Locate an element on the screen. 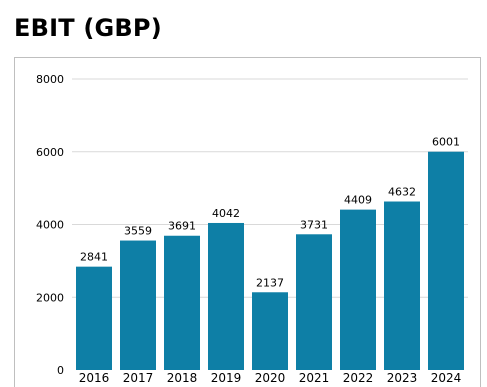 This screenshot has height=387, width=487. bar-2023 is located at coordinates (402, 285).